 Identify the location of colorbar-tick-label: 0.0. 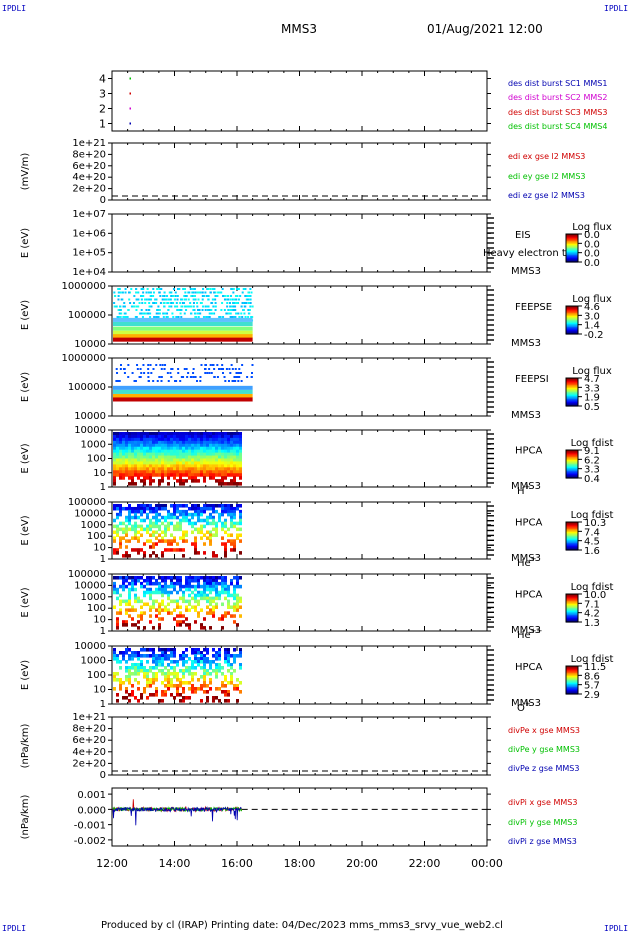
(592, 263).